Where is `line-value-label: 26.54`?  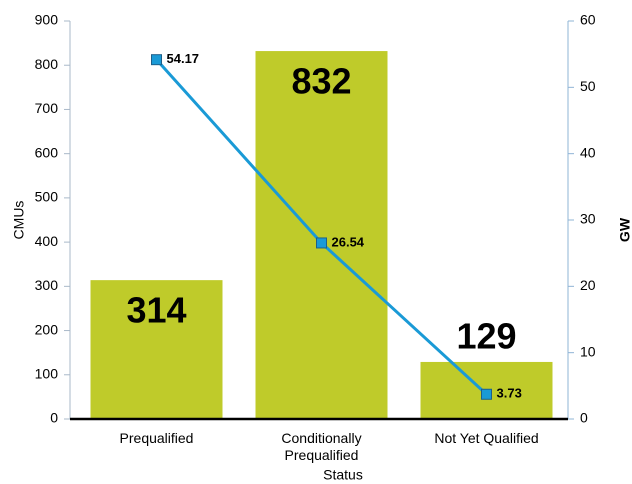 line-value-label: 26.54 is located at coordinates (348, 241).